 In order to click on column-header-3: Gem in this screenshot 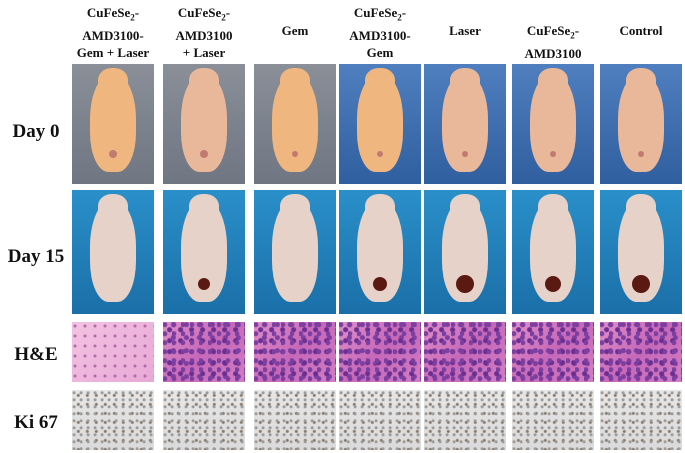, I will do `click(295, 30)`.